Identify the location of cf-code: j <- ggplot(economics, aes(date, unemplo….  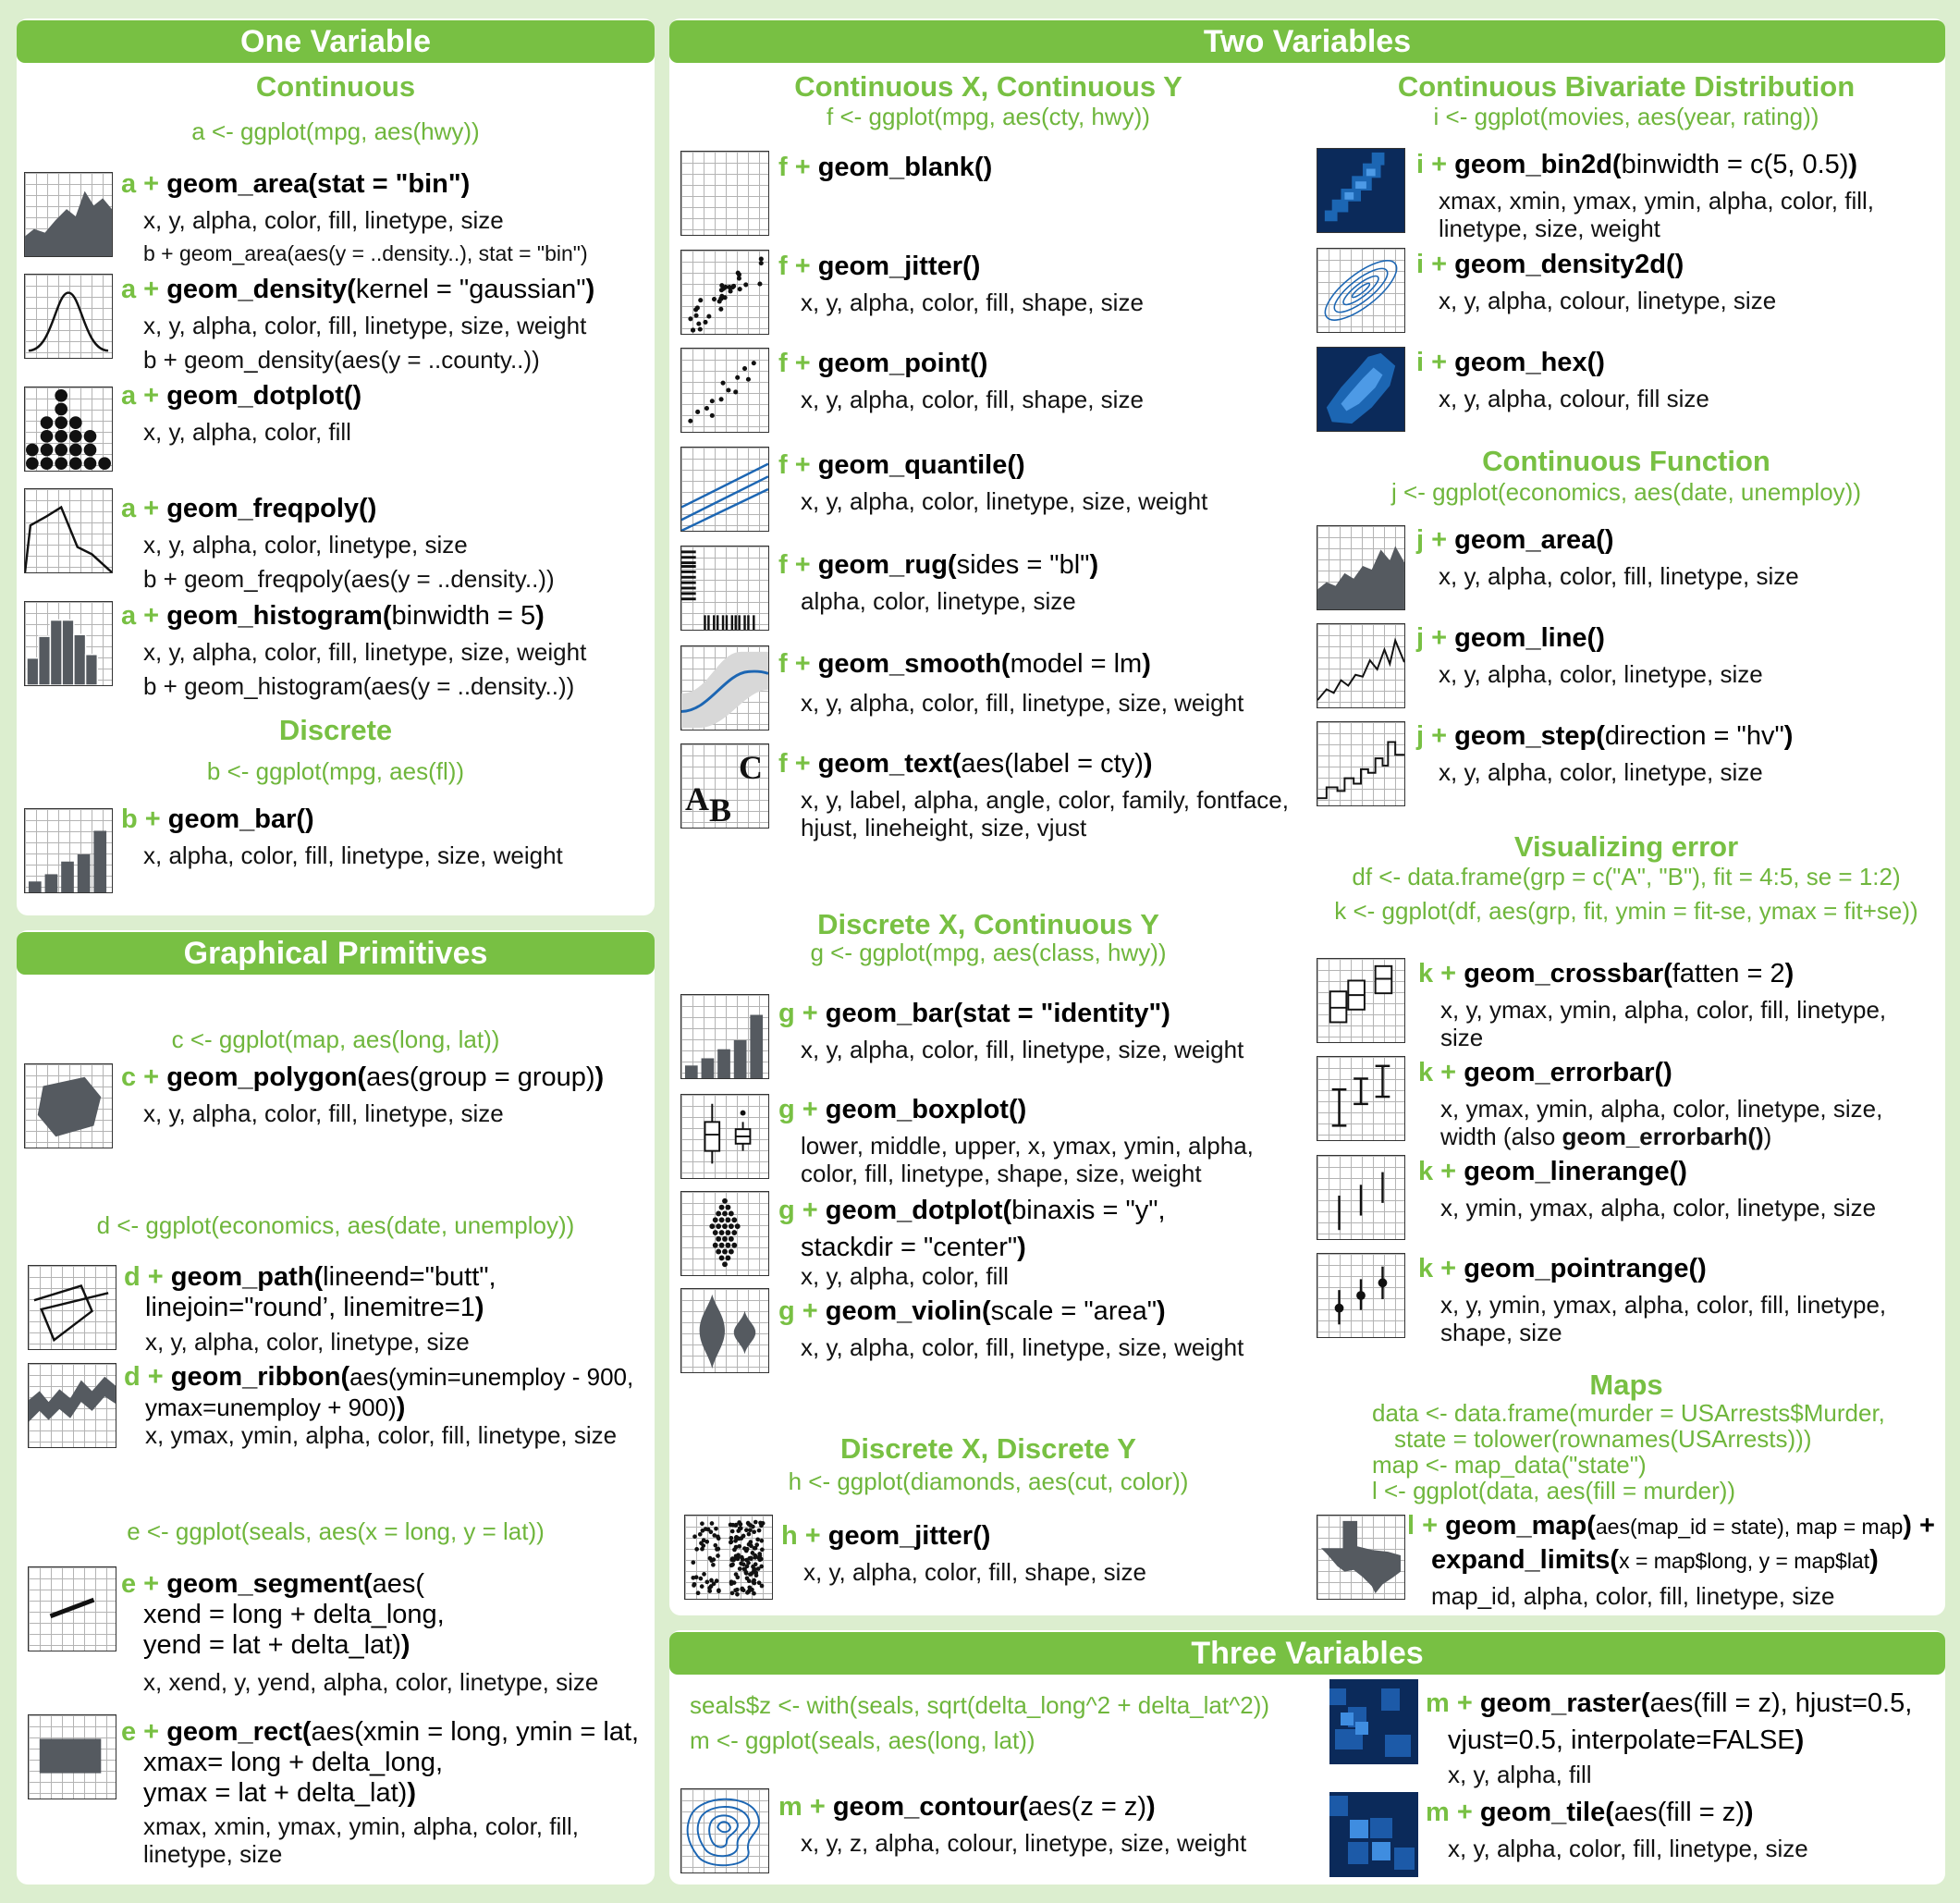
(1626, 492).